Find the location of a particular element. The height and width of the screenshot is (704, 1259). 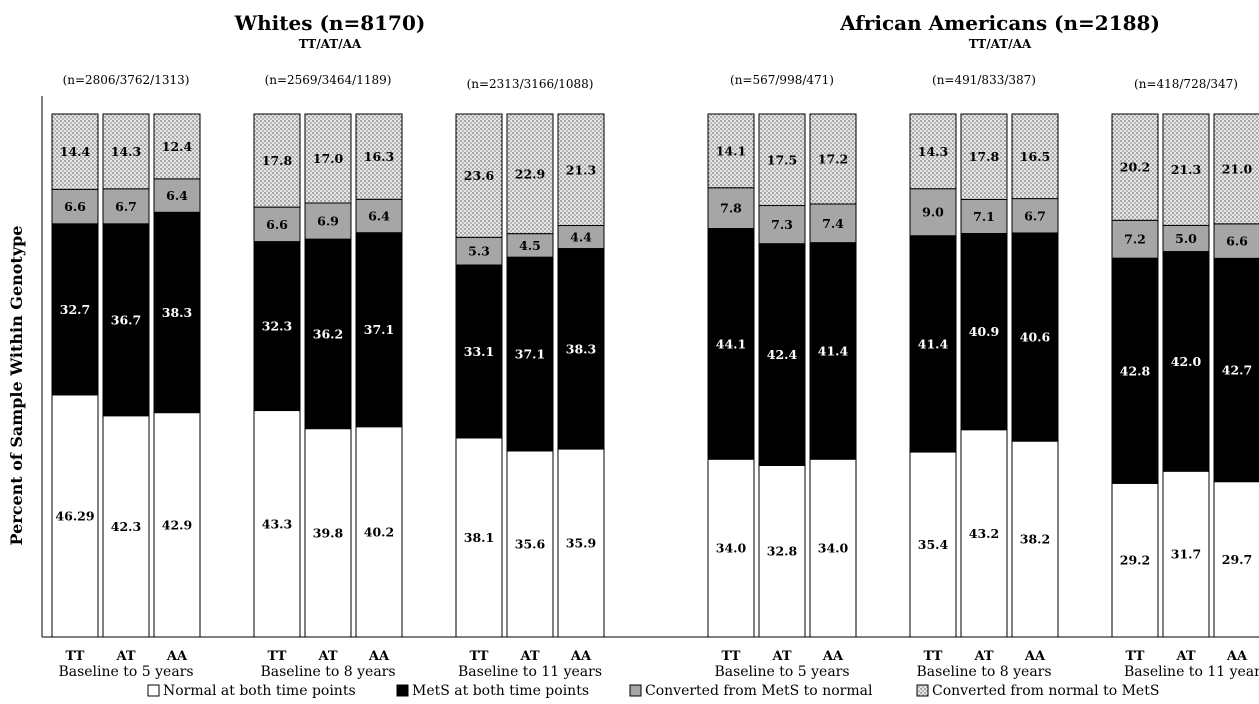

data-label: 17.5 is located at coordinates (782, 159).